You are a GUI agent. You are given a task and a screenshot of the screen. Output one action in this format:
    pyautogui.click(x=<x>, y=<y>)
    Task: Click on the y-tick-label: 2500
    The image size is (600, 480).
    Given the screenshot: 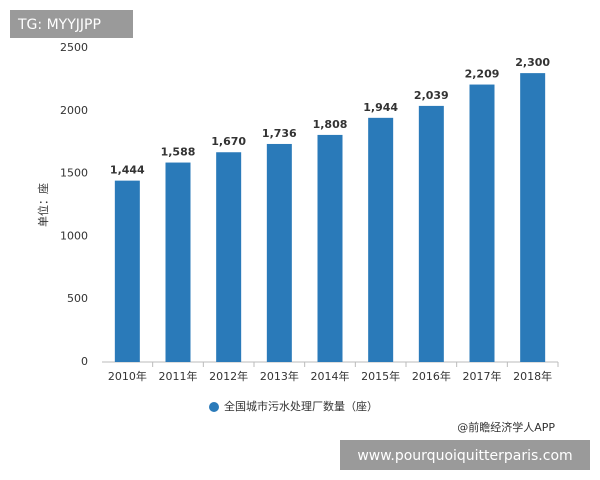 What is the action you would take?
    pyautogui.click(x=74, y=47)
    